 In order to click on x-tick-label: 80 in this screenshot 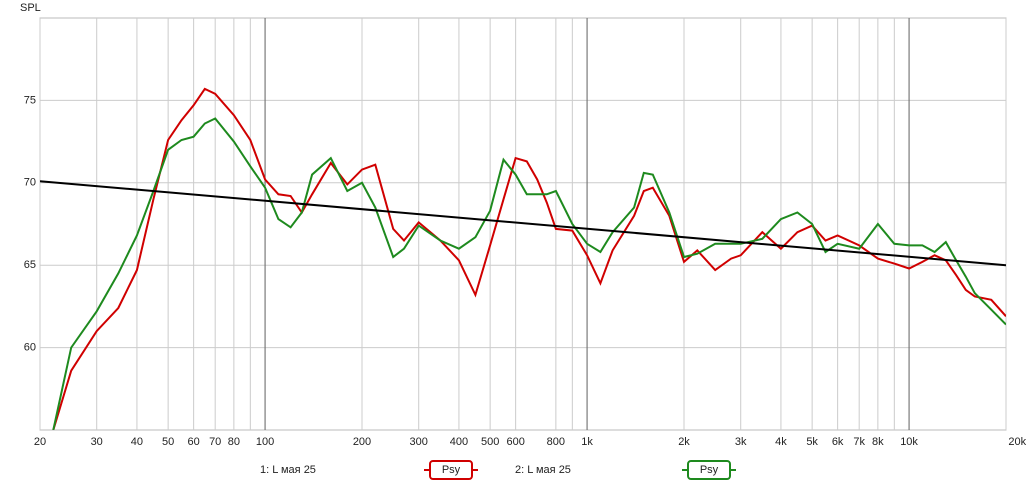, I will do `click(234, 442)`.